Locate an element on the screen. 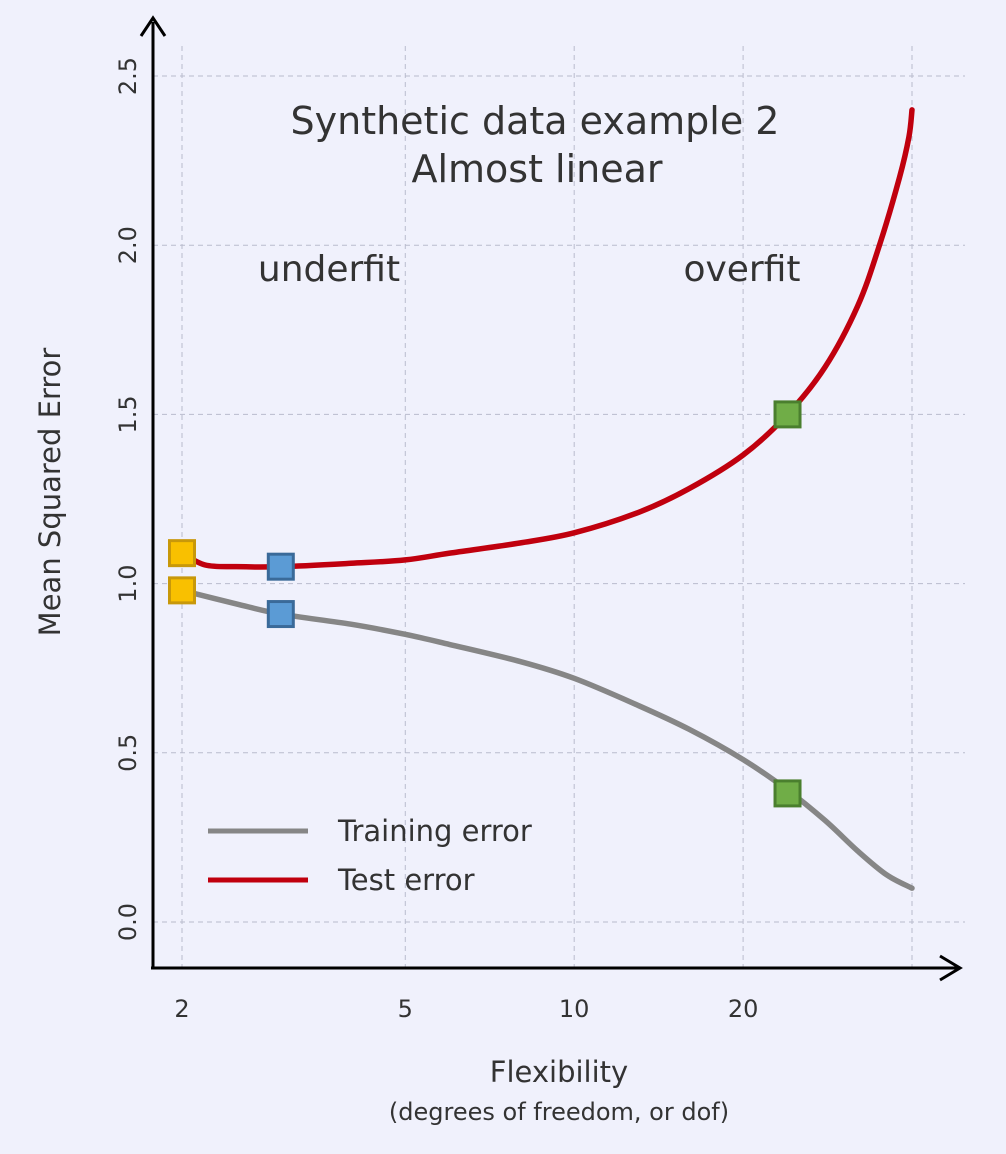 The height and width of the screenshot is (1154, 1006). legend-label-training: Training error is located at coordinates (434, 831).